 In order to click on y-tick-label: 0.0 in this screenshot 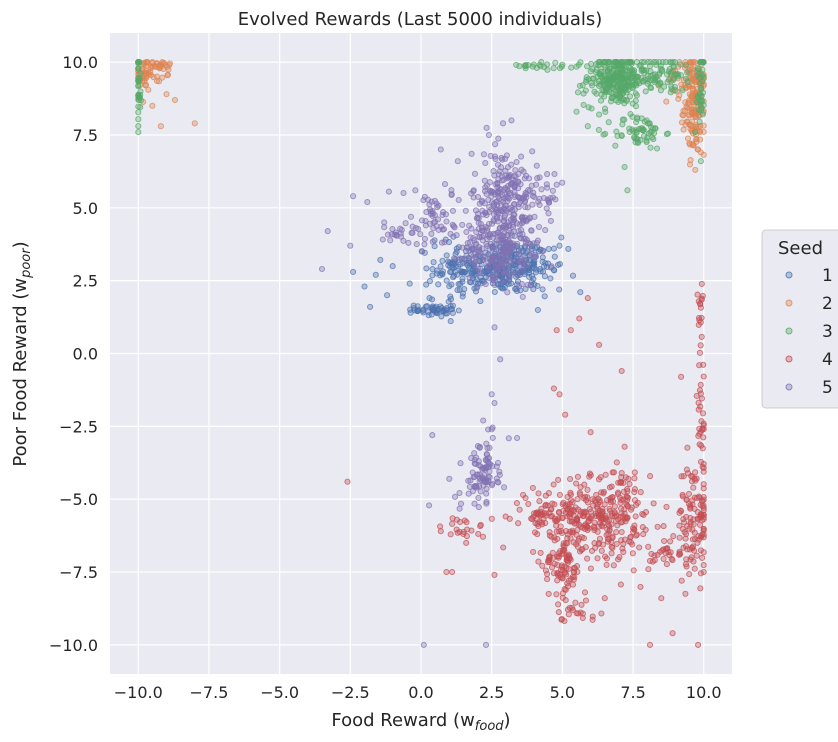, I will do `click(85, 354)`.